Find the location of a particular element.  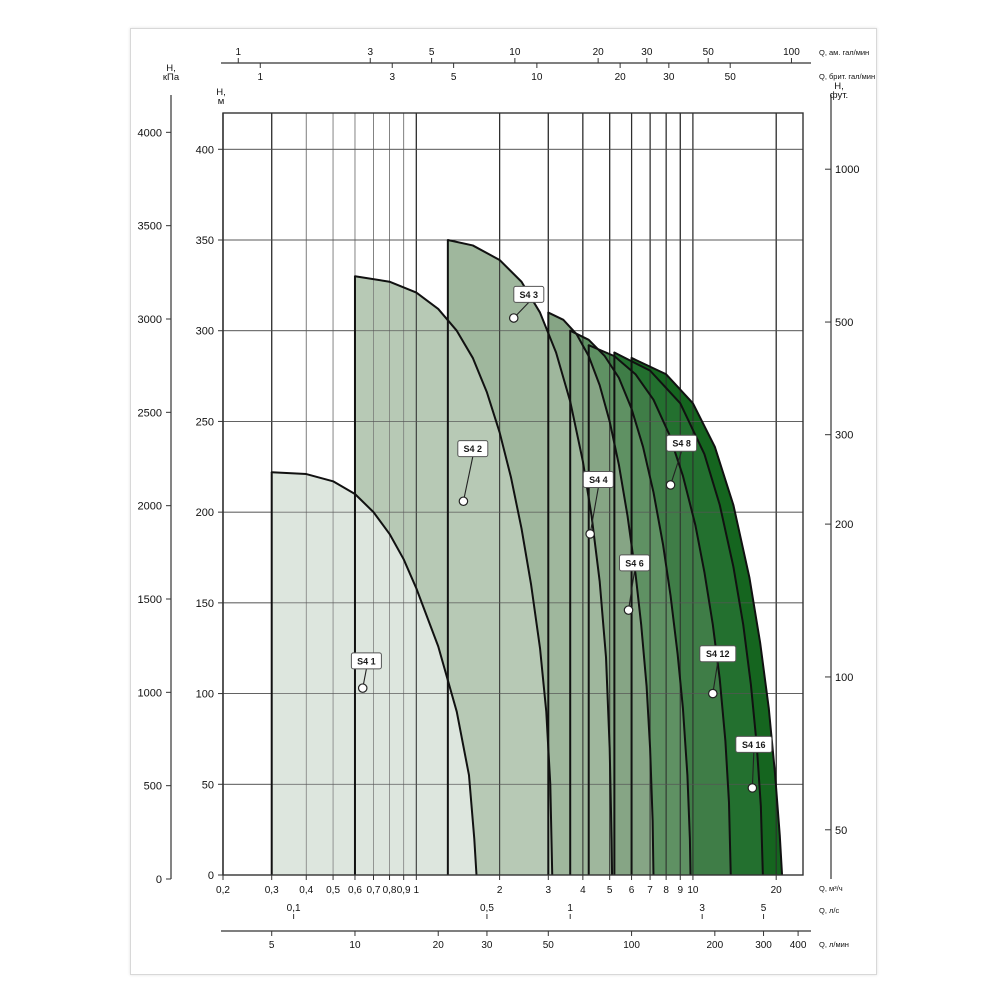

tick-label-ls-2: 1 is located at coordinates (570, 908).